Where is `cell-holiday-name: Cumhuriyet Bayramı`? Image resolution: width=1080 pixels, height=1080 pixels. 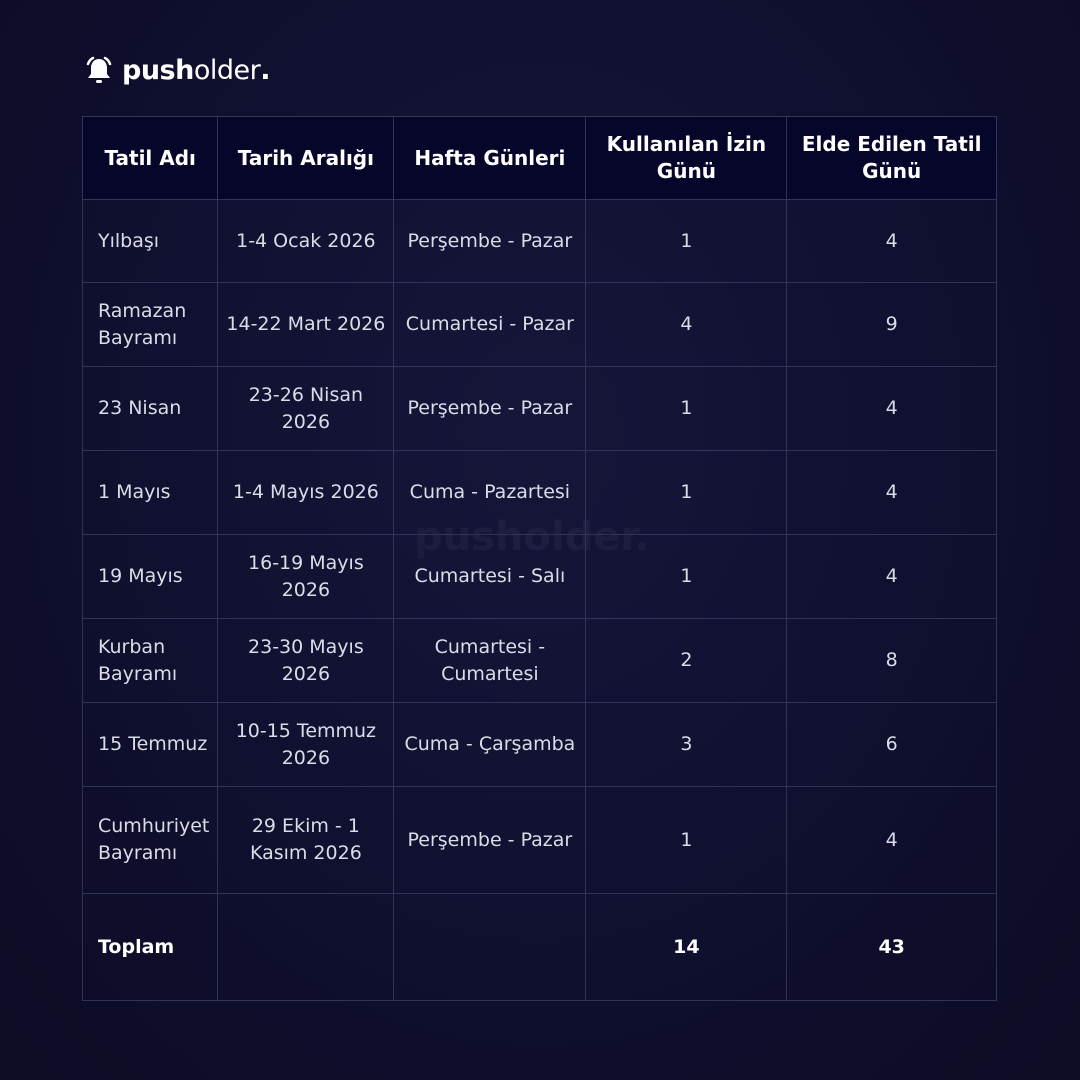
cell-holiday-name: Cumhuriyet Bayramı is located at coordinates (150, 840).